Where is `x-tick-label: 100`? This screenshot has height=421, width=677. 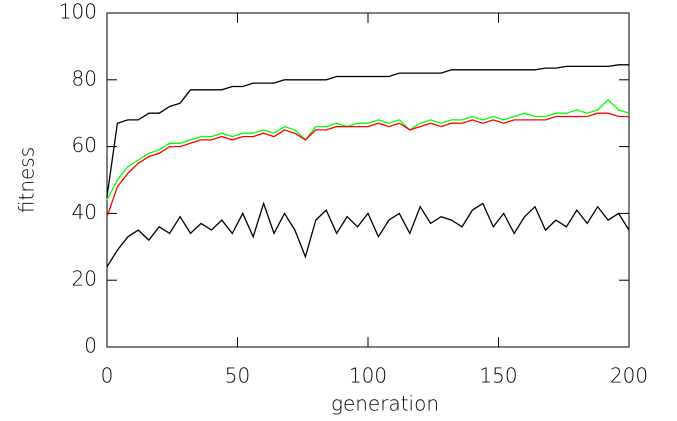 x-tick-label: 100 is located at coordinates (368, 376).